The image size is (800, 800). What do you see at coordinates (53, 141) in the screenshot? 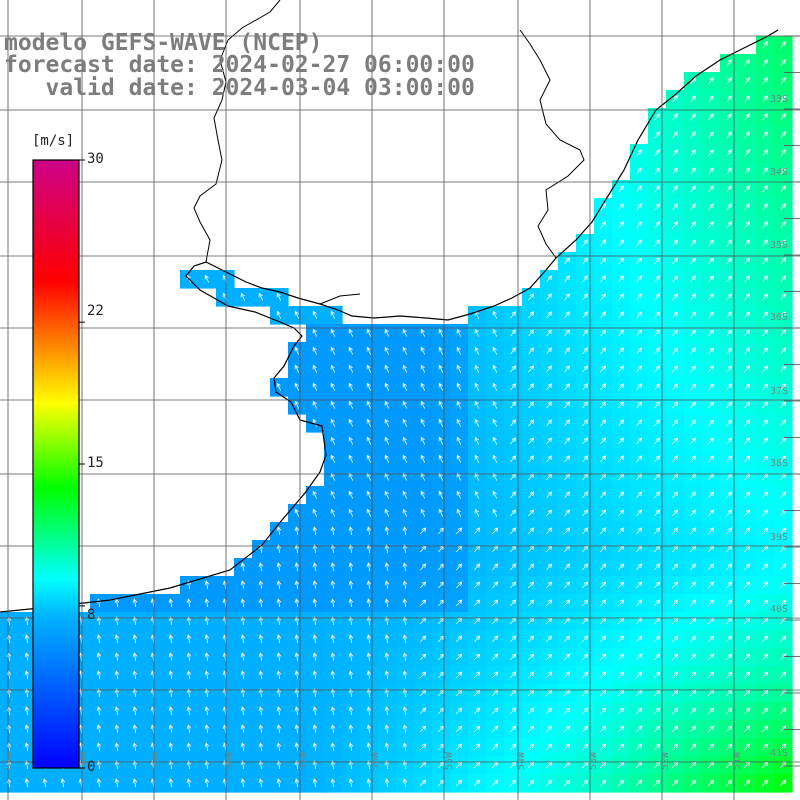
I see `colorbar-units: [m/s]` at bounding box center [53, 141].